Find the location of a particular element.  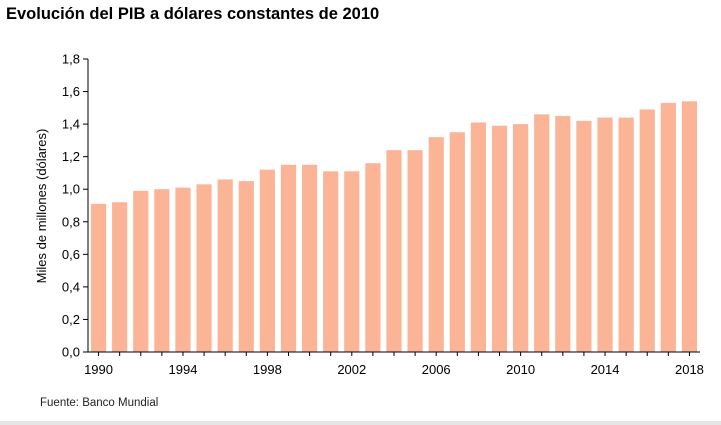

x-tick-label: 1994 is located at coordinates (183, 369).